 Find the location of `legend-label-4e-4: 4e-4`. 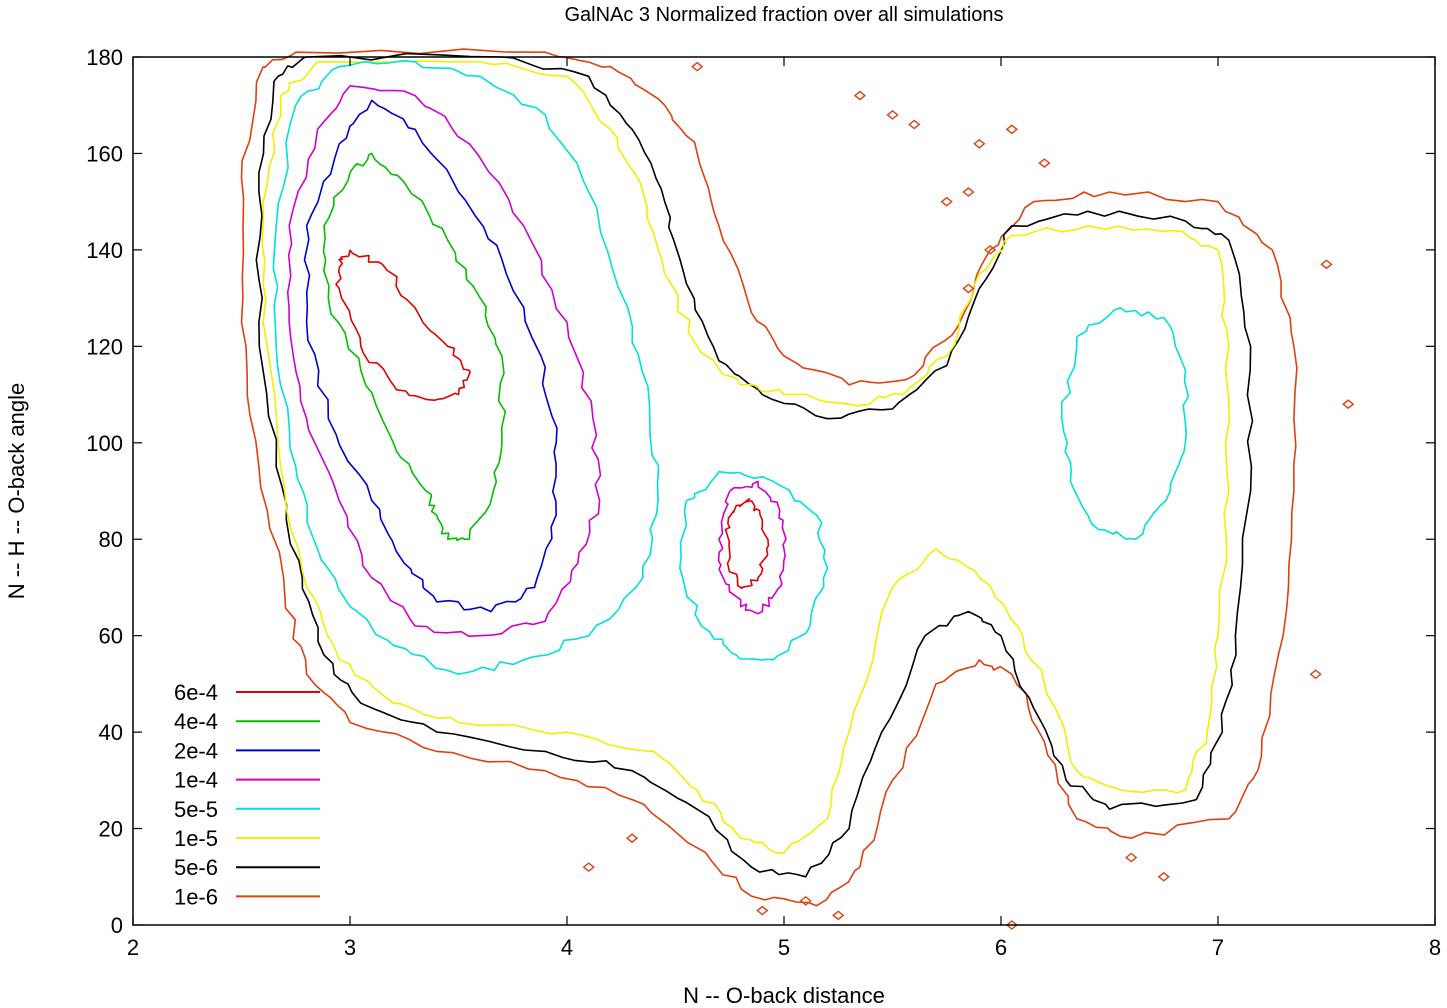

legend-label-4e-4: 4e-4 is located at coordinates (196, 721).